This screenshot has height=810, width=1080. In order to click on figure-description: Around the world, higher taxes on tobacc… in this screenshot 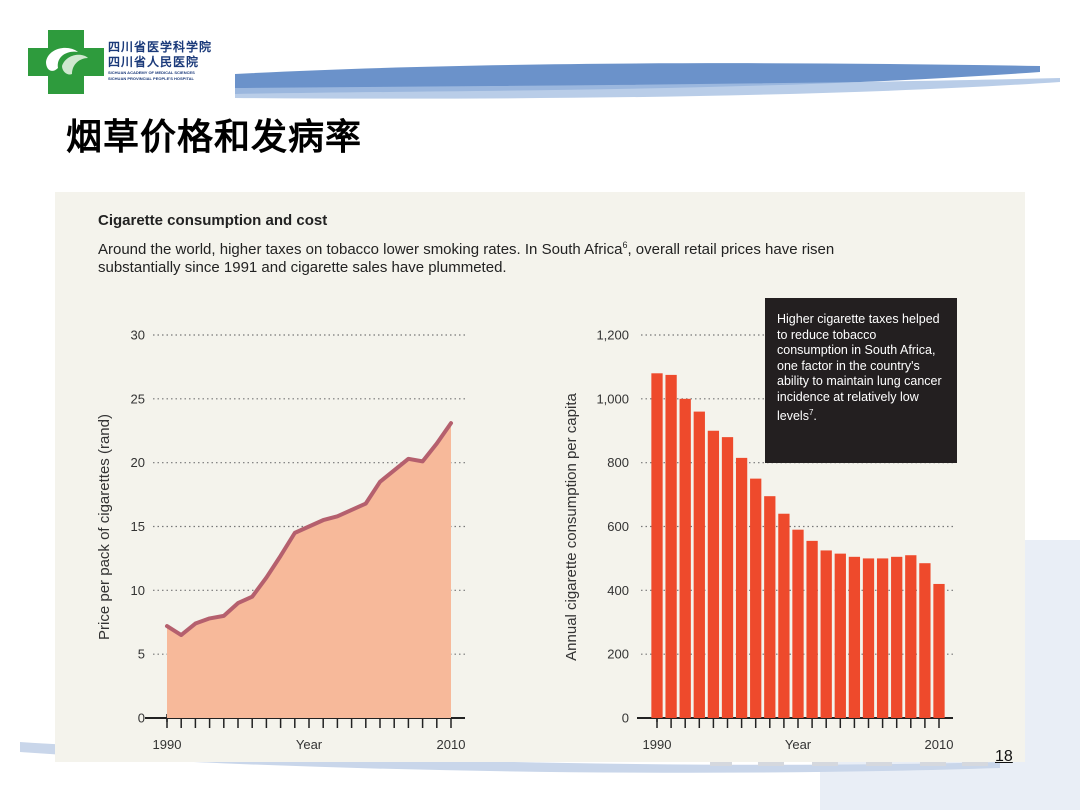, I will do `click(498, 256)`.